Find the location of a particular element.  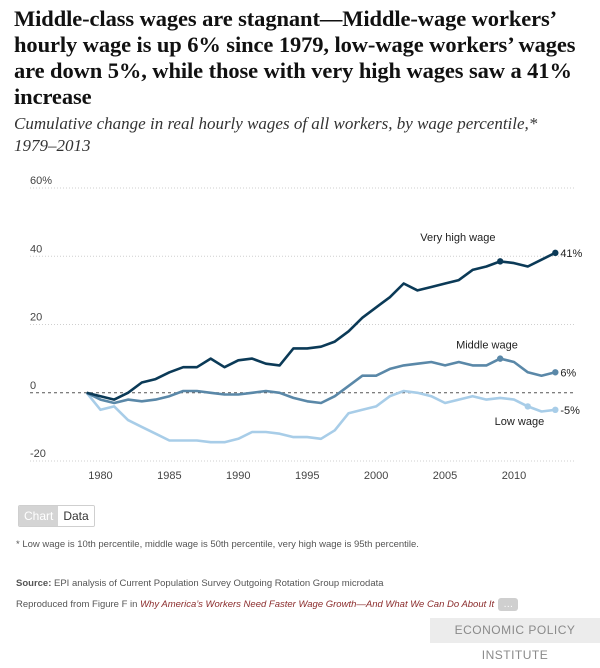

x-tick-label: 1995 is located at coordinates (307, 476).